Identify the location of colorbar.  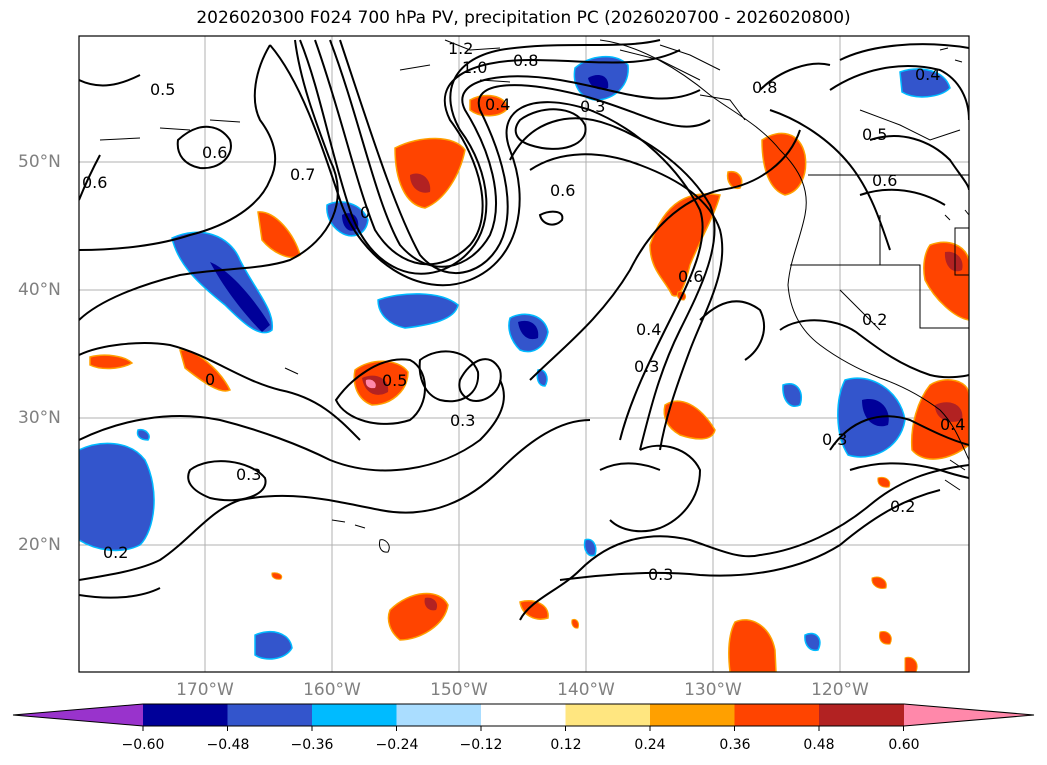
(523, 717).